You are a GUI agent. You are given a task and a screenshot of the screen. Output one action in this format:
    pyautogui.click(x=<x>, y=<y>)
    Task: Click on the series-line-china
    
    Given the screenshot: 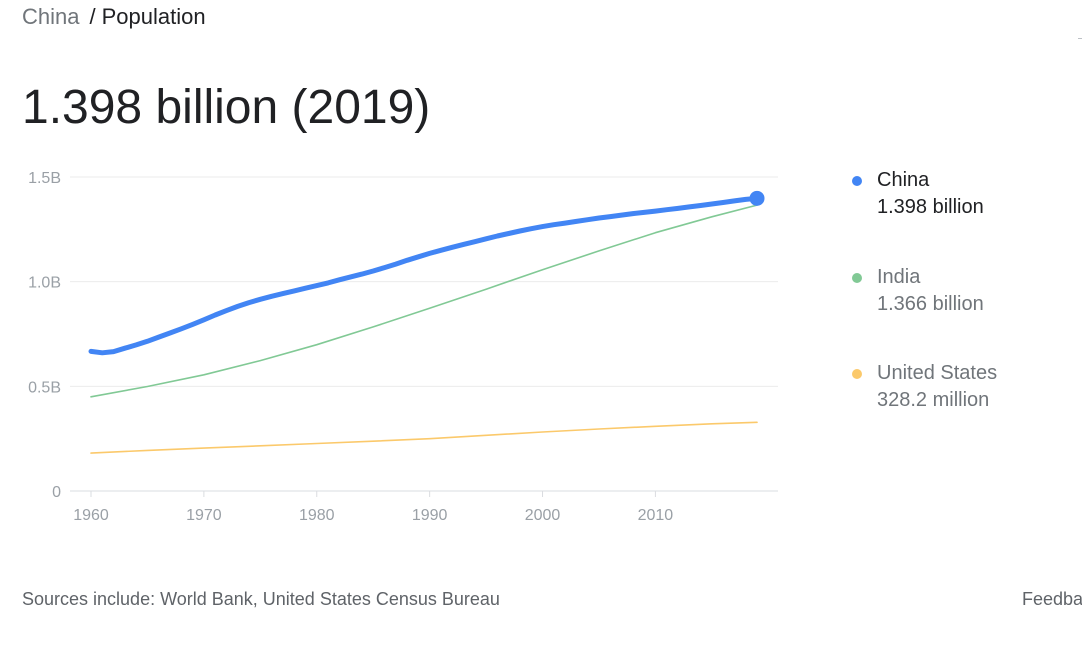 What is the action you would take?
    pyautogui.click(x=424, y=275)
    